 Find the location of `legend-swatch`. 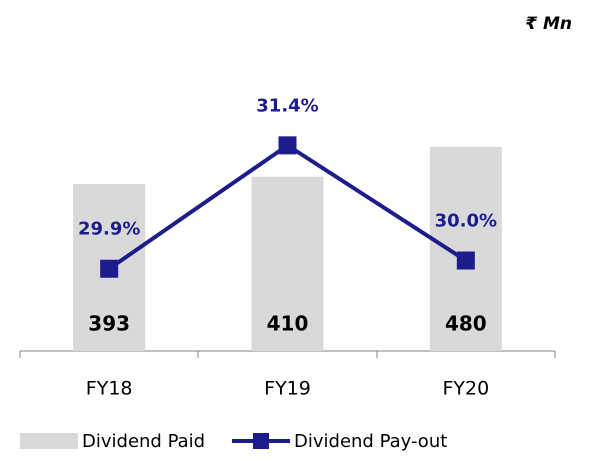

legend-swatch is located at coordinates (49, 441).